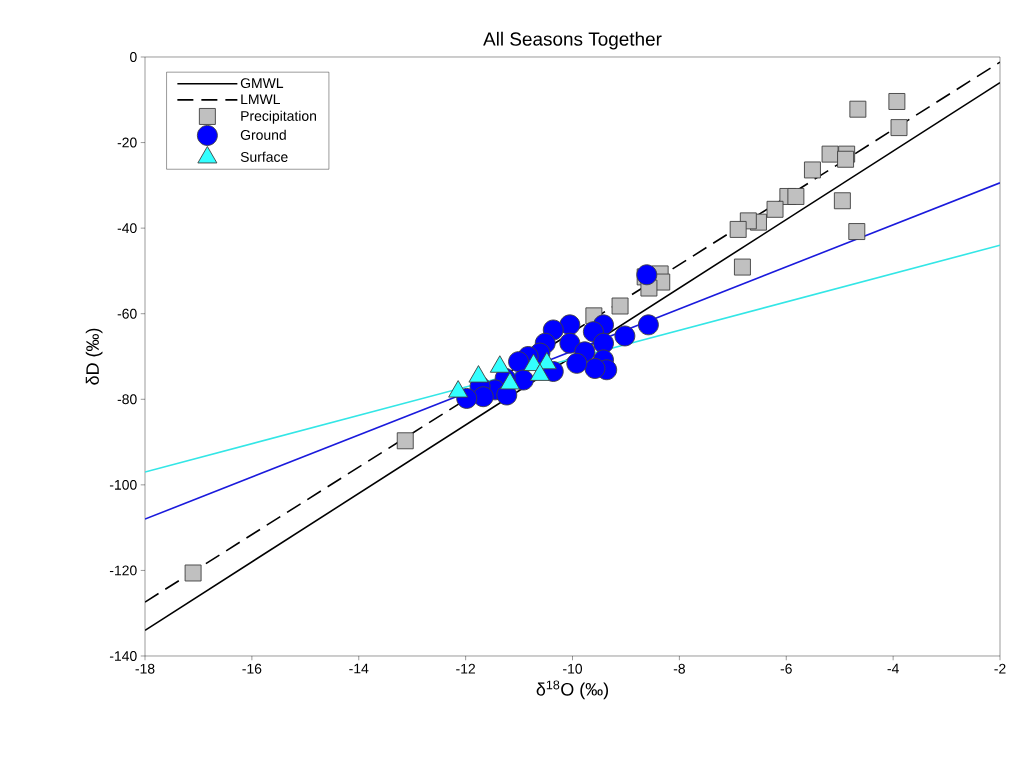  I want to click on legend-label: Ground, so click(263, 134).